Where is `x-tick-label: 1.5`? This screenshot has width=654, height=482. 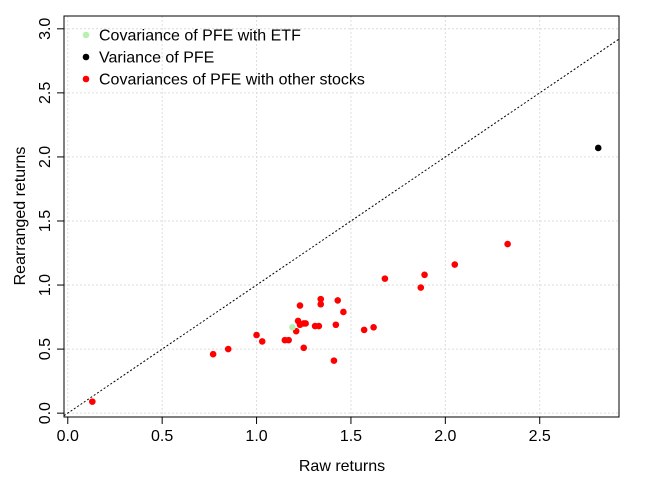
x-tick-label: 1.5 is located at coordinates (351, 436).